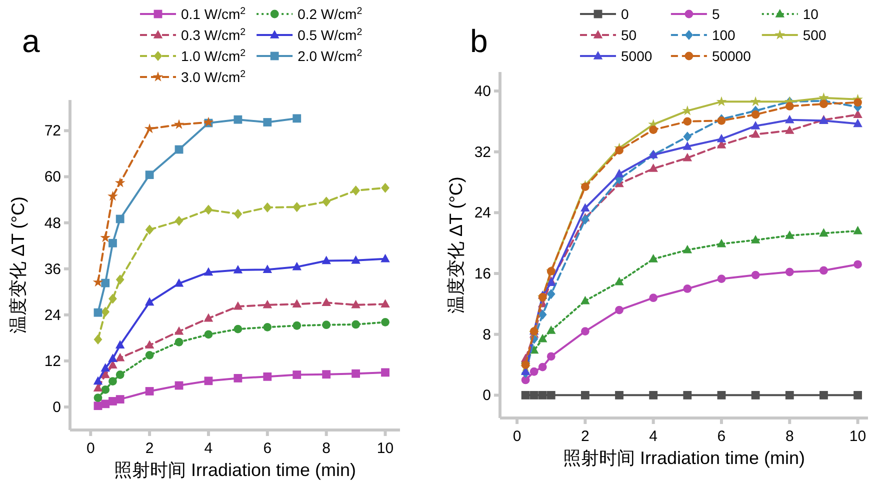 The width and height of the screenshot is (871, 486). What do you see at coordinates (636, 56) in the screenshot?
I see `legend-label: 5000` at bounding box center [636, 56].